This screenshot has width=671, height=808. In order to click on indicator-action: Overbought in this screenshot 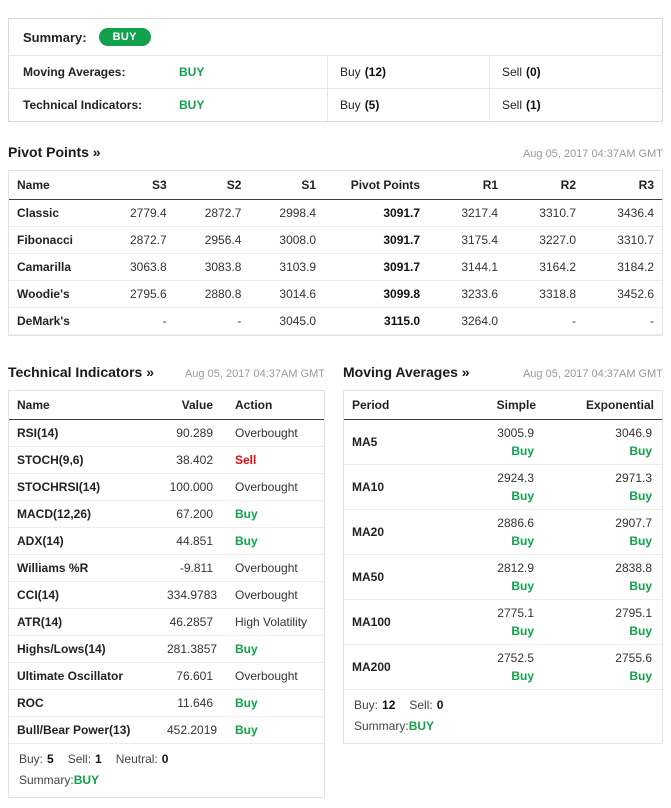, I will do `click(272, 568)`.